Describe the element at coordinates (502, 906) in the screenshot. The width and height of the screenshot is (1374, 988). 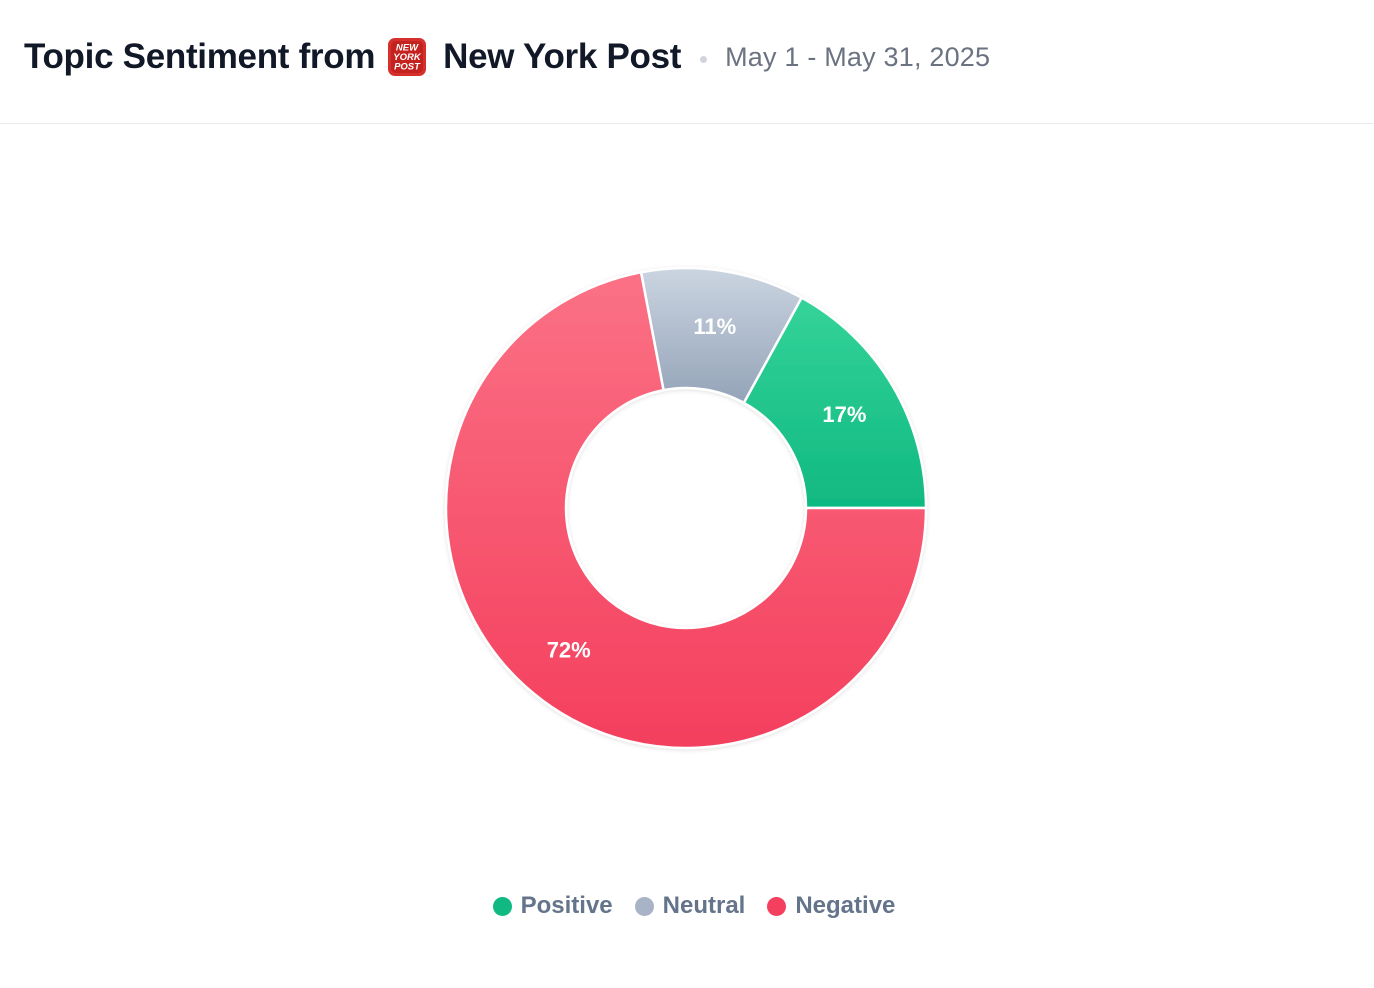
I see `legend-swatch-positive` at that location.